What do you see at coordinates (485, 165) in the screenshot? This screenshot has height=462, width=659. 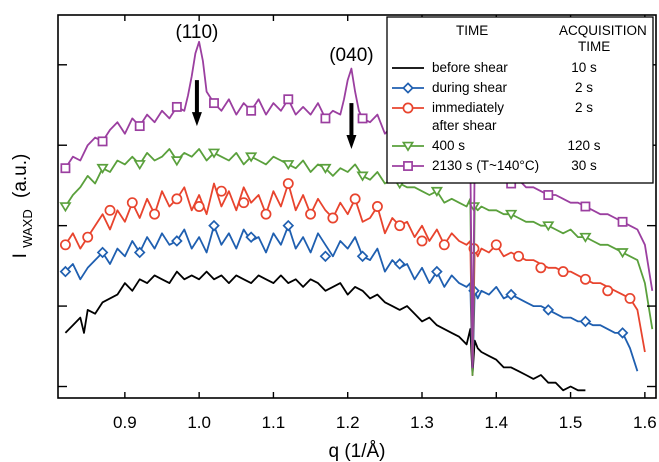 I see `legend-label-4: 2130 s (T~140°C)` at bounding box center [485, 165].